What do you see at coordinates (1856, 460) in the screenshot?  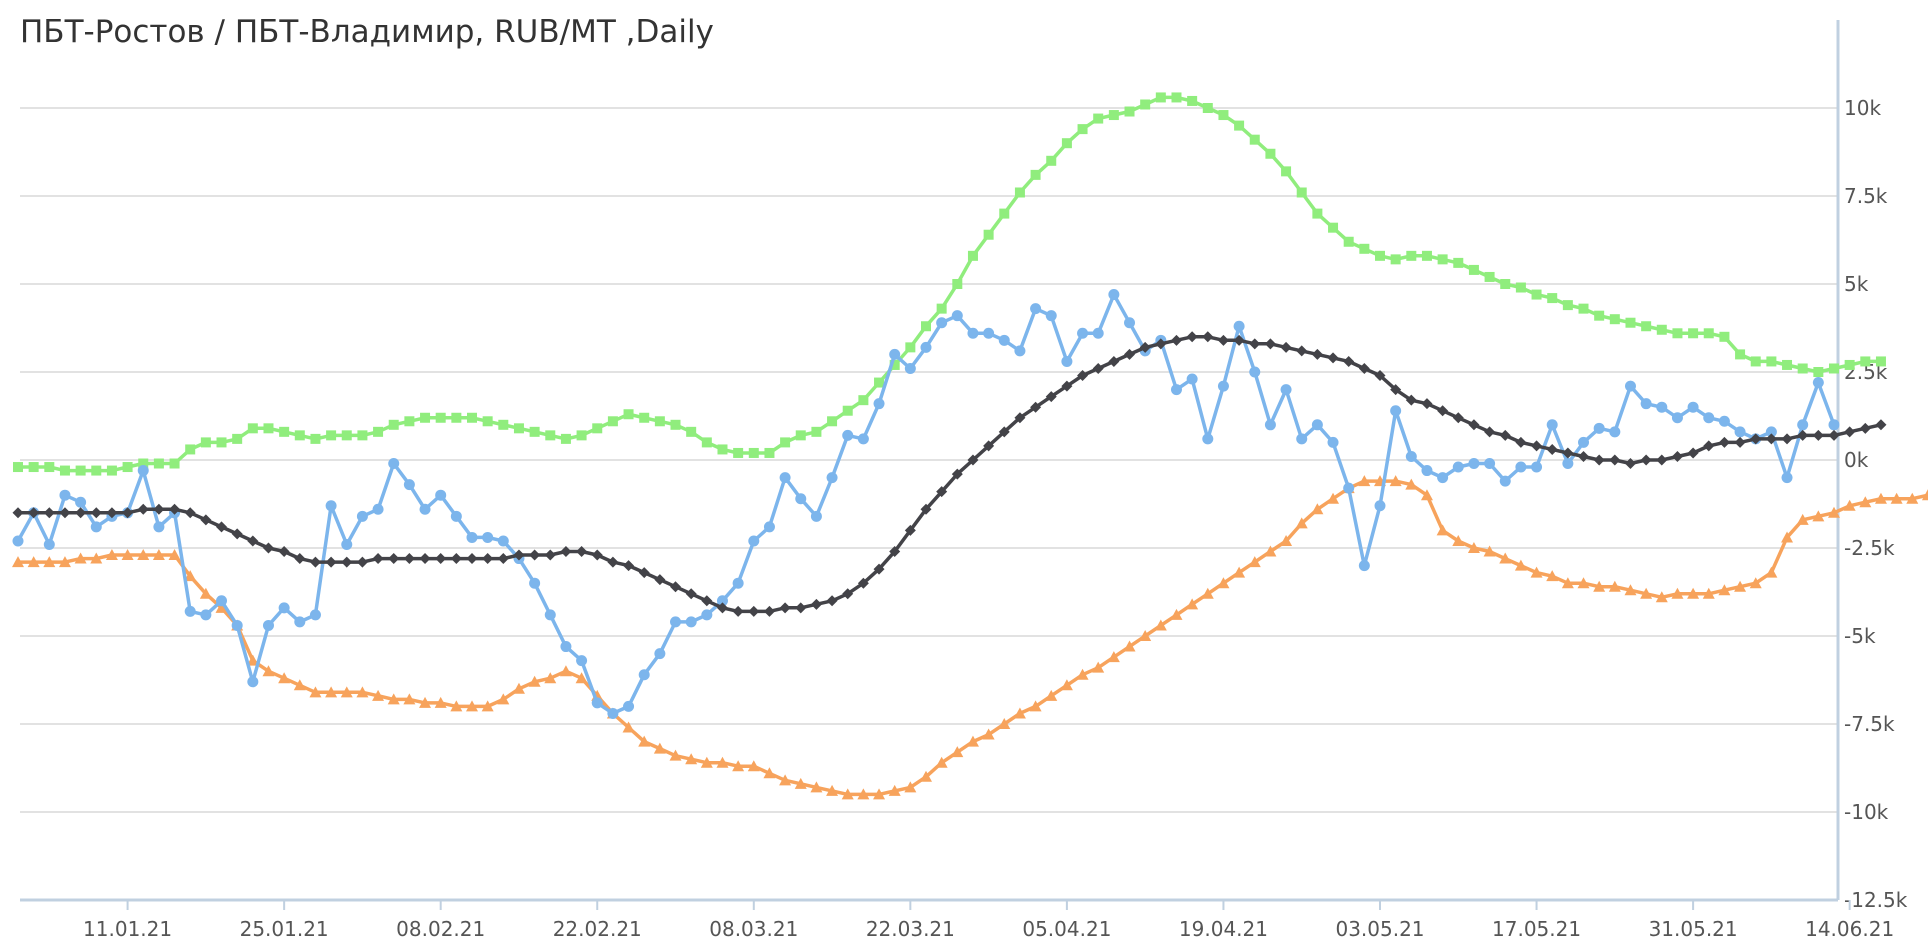 I see `y-tick-label: 0k` at bounding box center [1856, 460].